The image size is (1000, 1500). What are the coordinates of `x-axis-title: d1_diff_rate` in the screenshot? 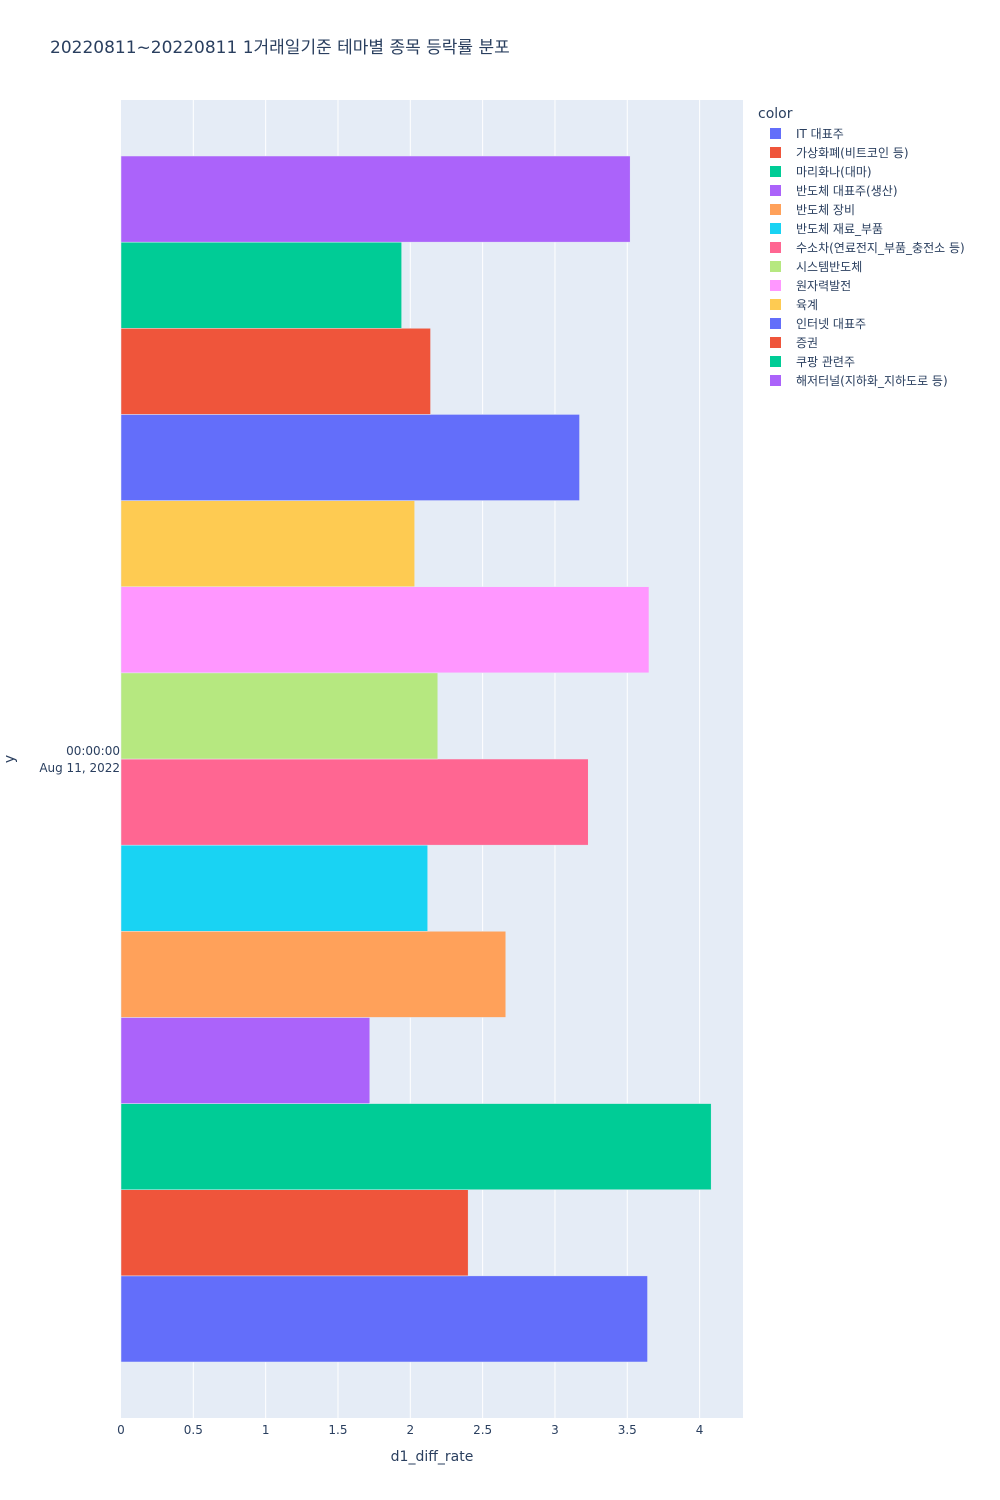 It's located at (432, 1457).